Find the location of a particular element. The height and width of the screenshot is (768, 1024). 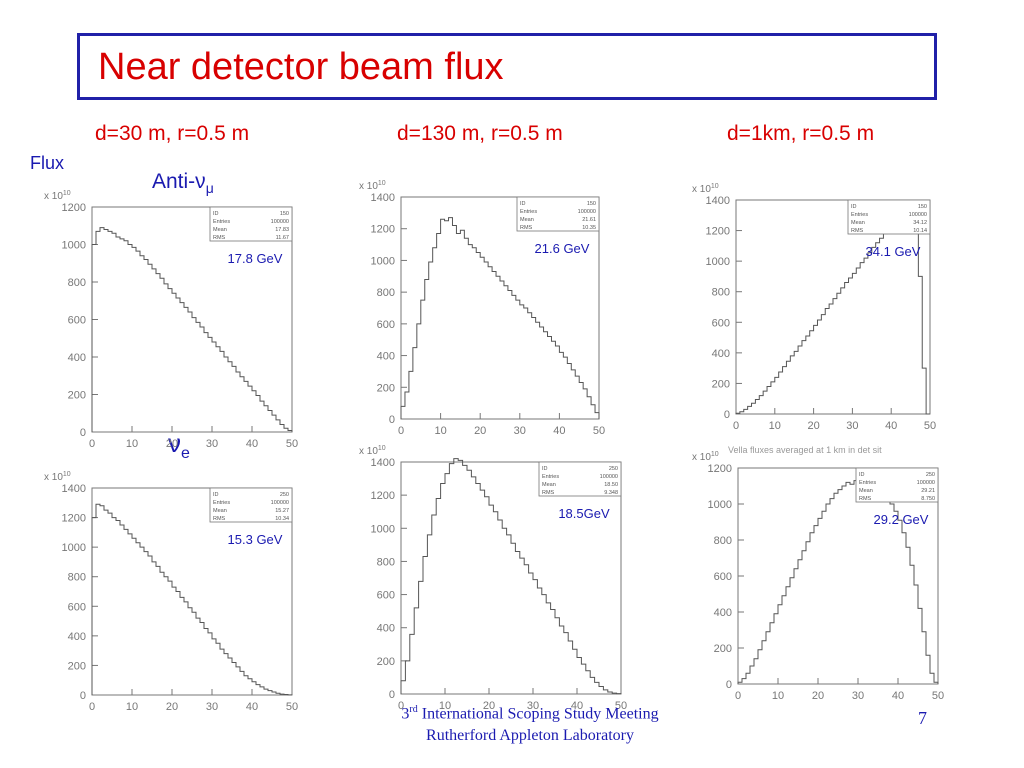

plot-frame is located at coordinates (500, 308).